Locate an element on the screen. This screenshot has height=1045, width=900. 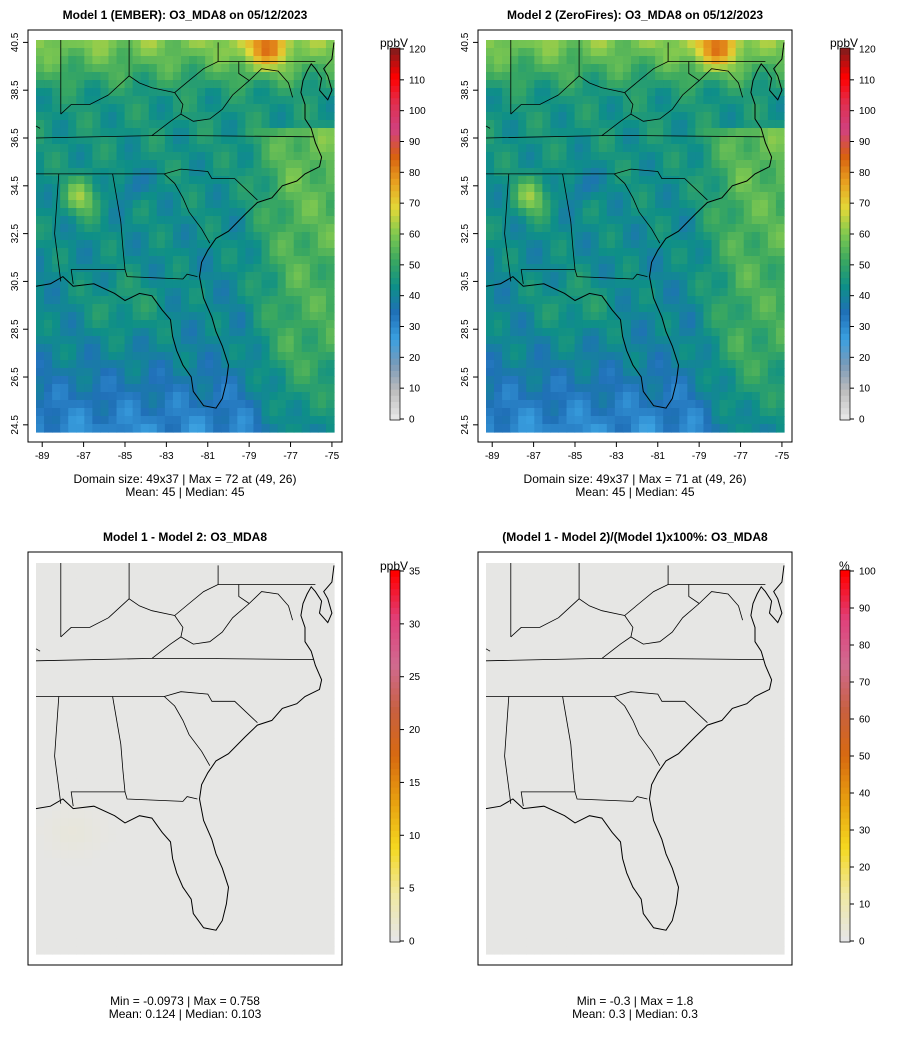
panel1-stats-line2: Mean: 45 | Median: 45 is located at coordinates (185, 492).